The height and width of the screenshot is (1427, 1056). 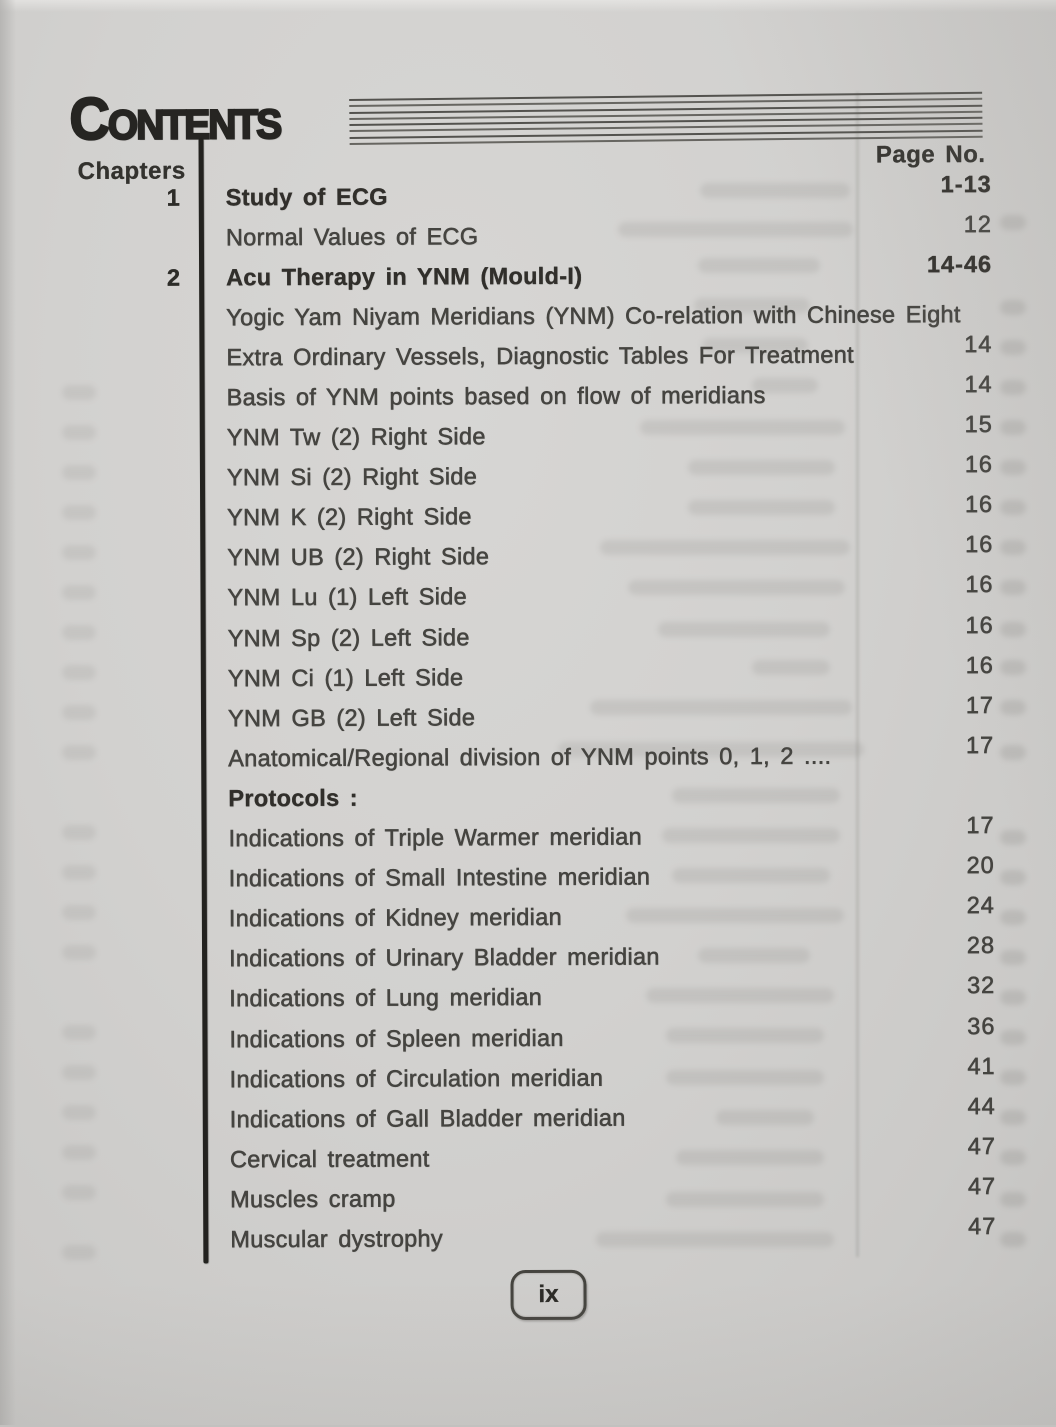 What do you see at coordinates (612, 917) in the screenshot?
I see `toc-entry: Indications of Kidney meridian 24` at bounding box center [612, 917].